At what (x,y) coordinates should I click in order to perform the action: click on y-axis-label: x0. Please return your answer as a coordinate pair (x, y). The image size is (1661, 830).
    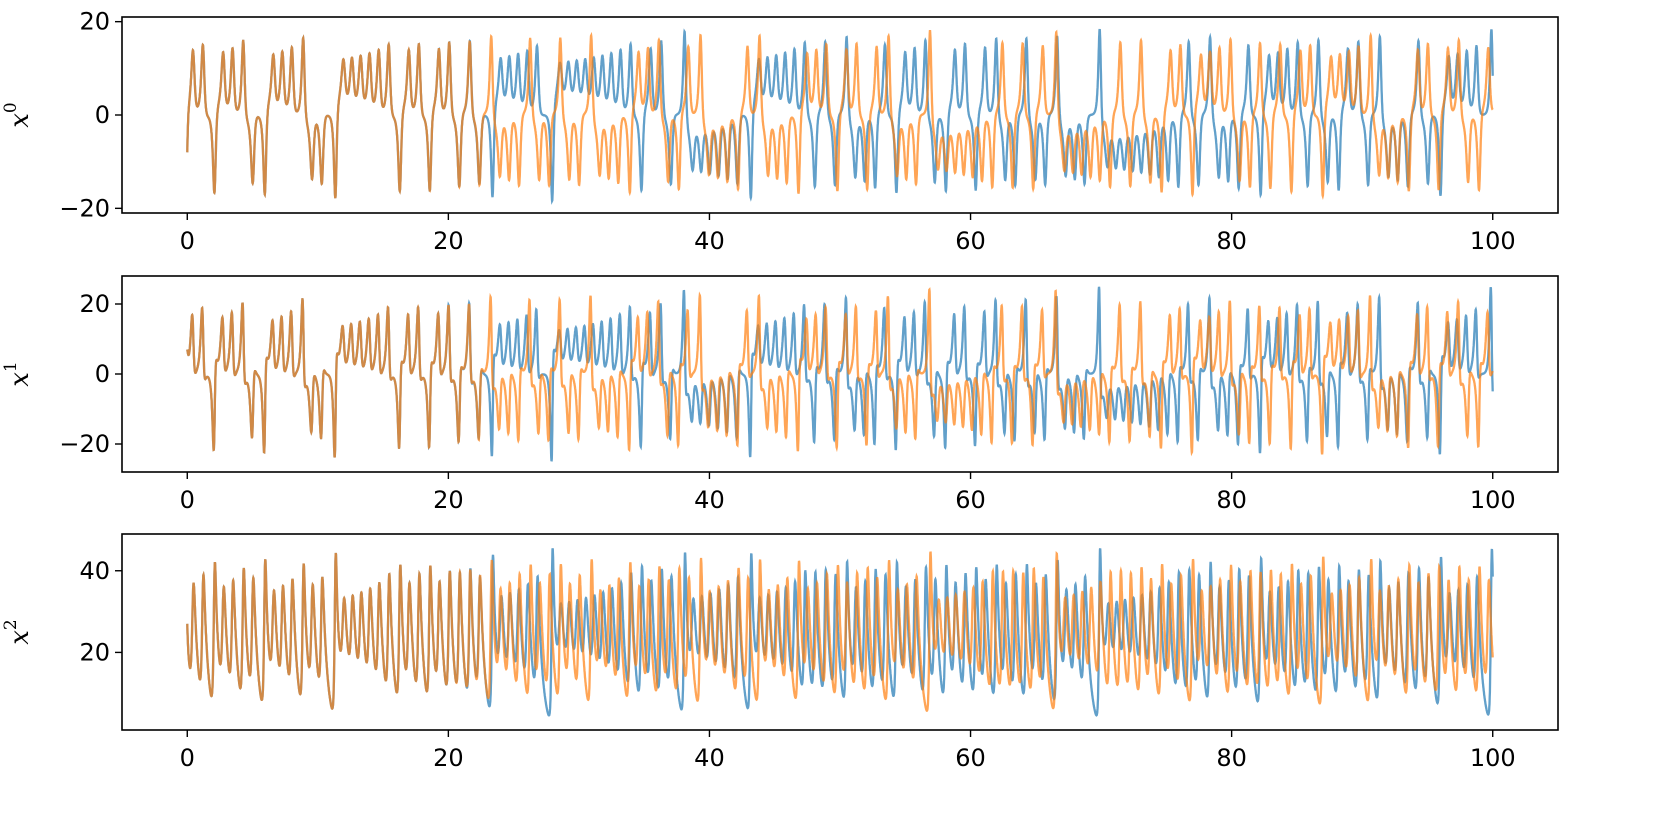
    Looking at the image, I should click on (18, 115).